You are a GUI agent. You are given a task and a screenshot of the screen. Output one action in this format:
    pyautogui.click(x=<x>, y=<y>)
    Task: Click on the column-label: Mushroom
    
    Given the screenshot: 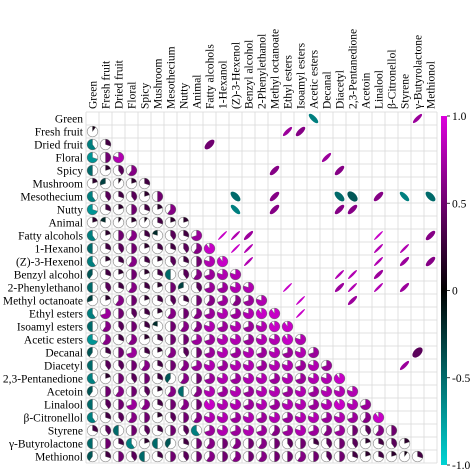 What is the action you would take?
    pyautogui.click(x=159, y=83)
    